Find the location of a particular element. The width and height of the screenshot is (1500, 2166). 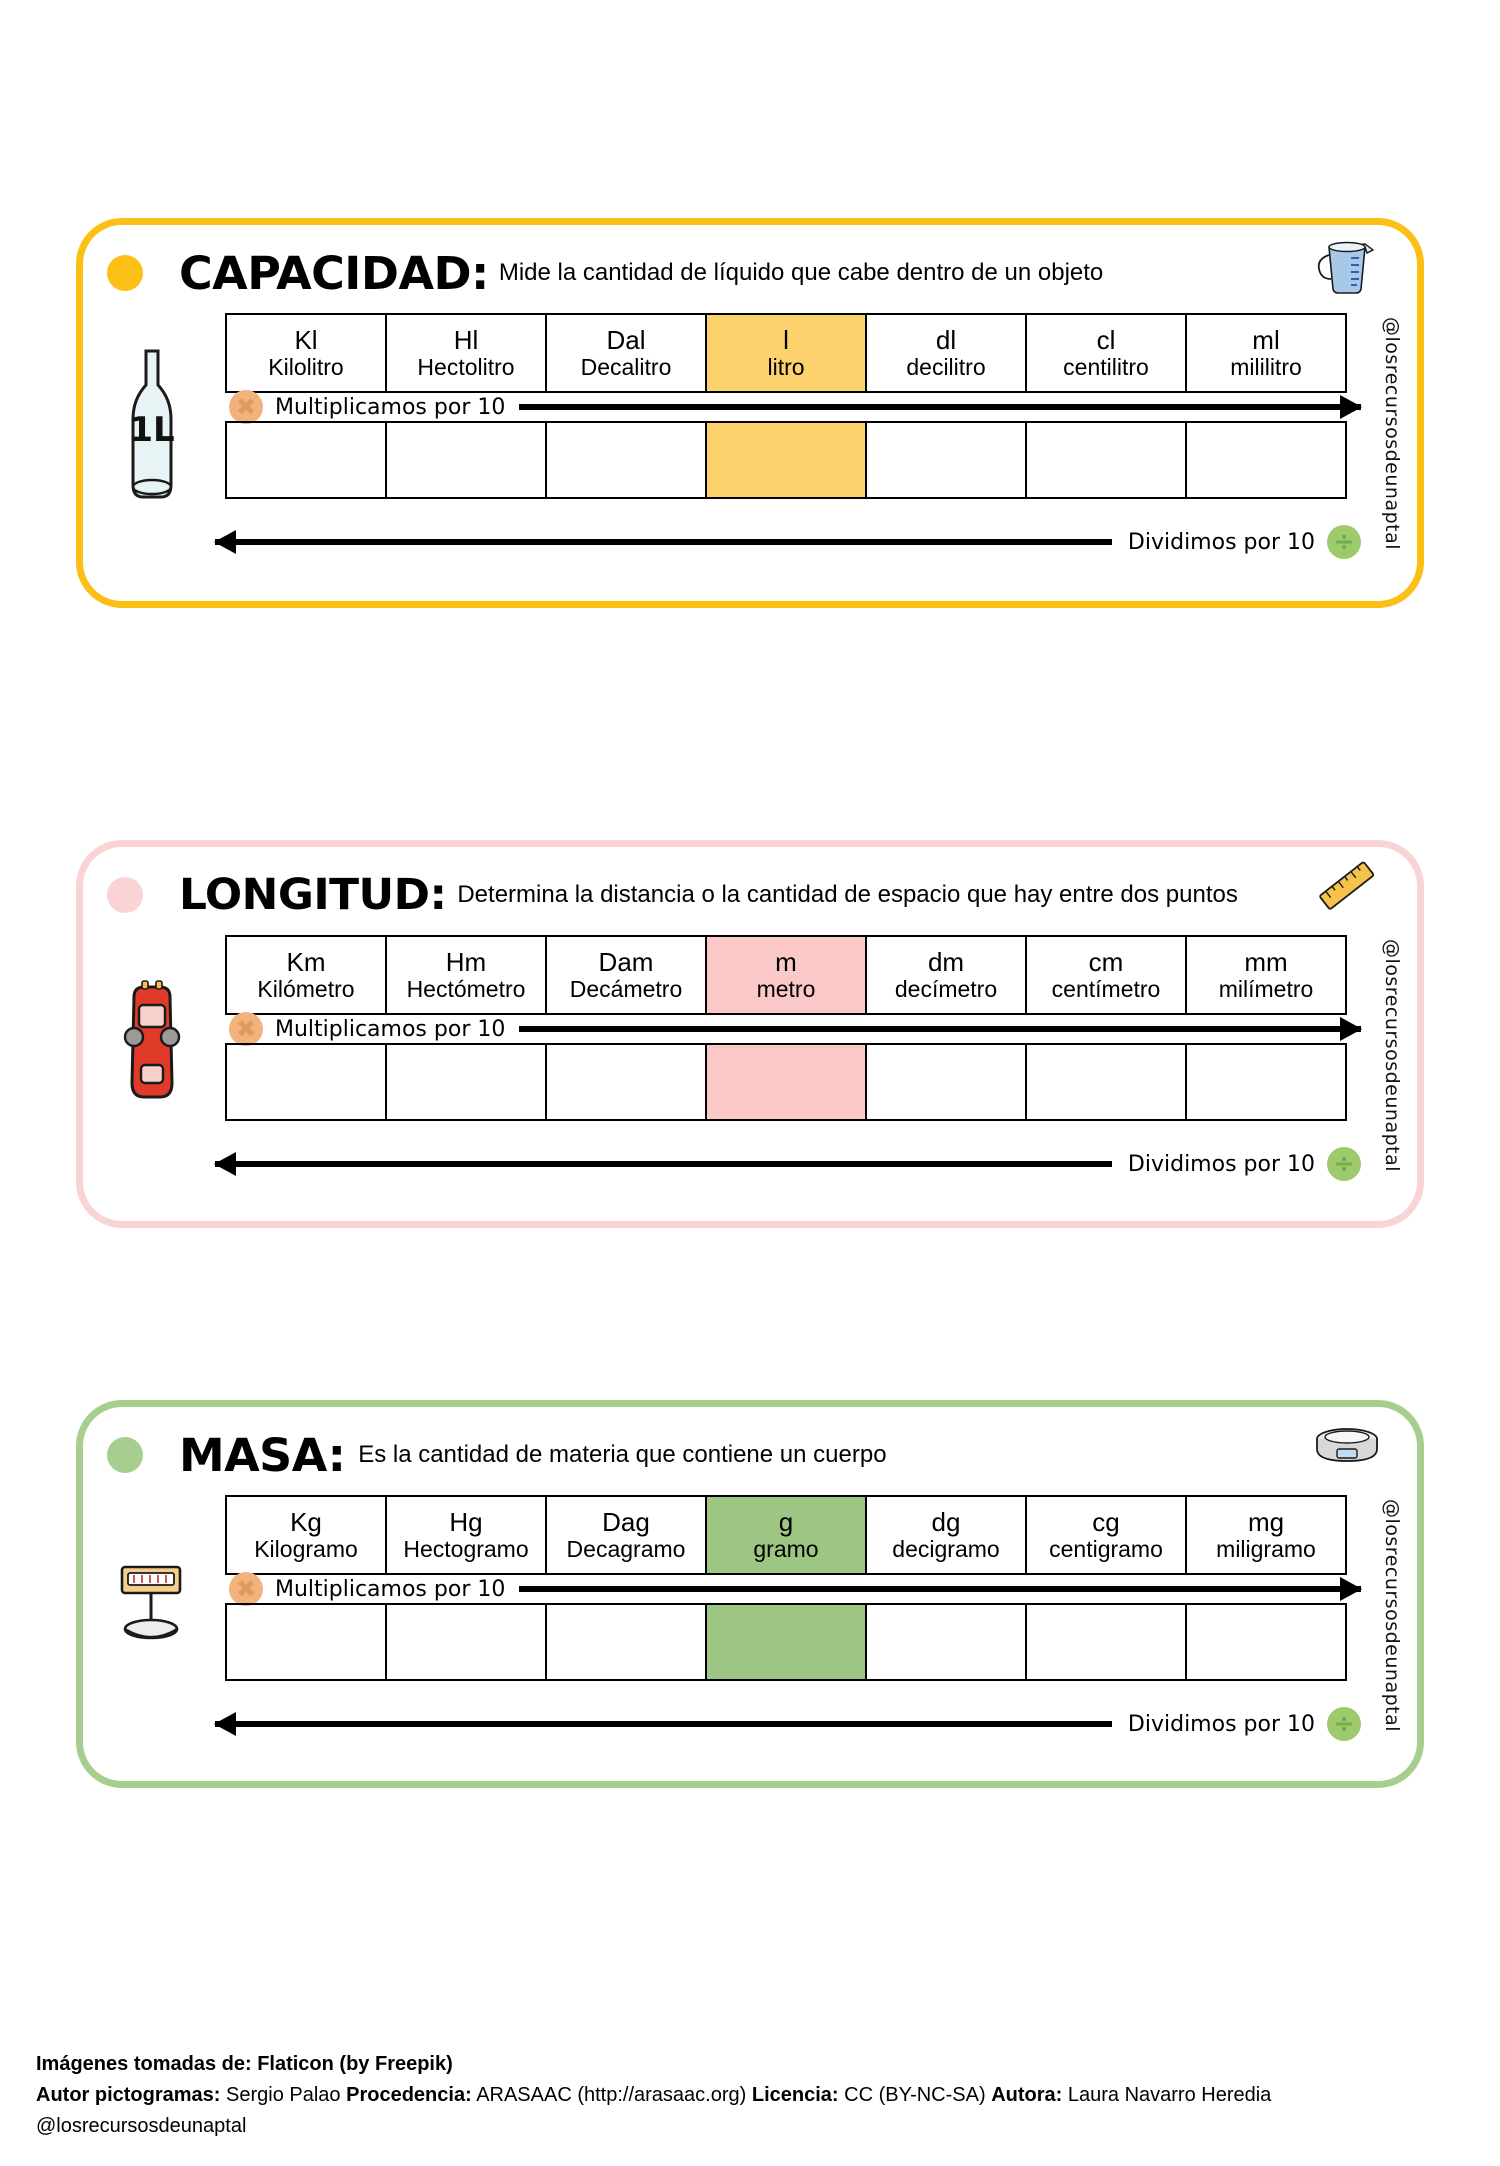

answer-cell-dal is located at coordinates (626, 460).